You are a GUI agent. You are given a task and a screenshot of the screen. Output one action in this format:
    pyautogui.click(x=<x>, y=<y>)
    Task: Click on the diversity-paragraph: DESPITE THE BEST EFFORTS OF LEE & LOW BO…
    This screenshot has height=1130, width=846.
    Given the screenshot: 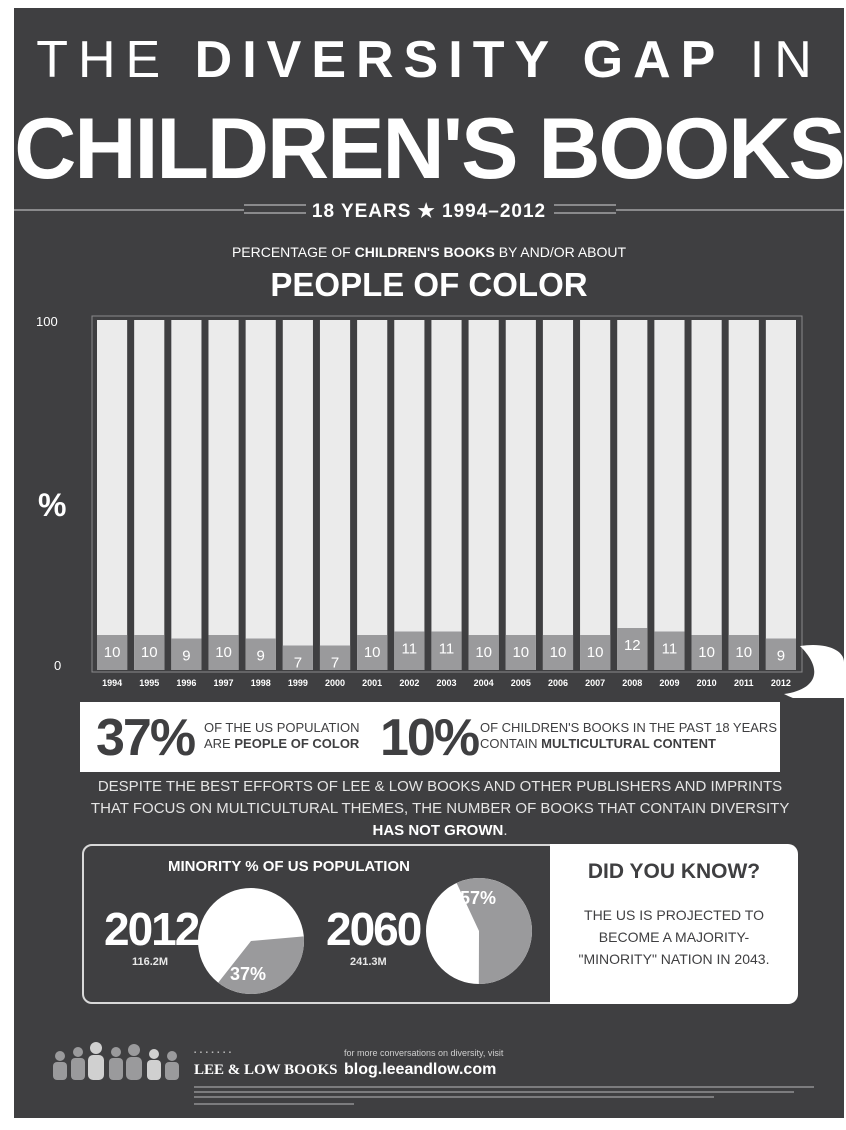 What is the action you would take?
    pyautogui.click(x=440, y=809)
    